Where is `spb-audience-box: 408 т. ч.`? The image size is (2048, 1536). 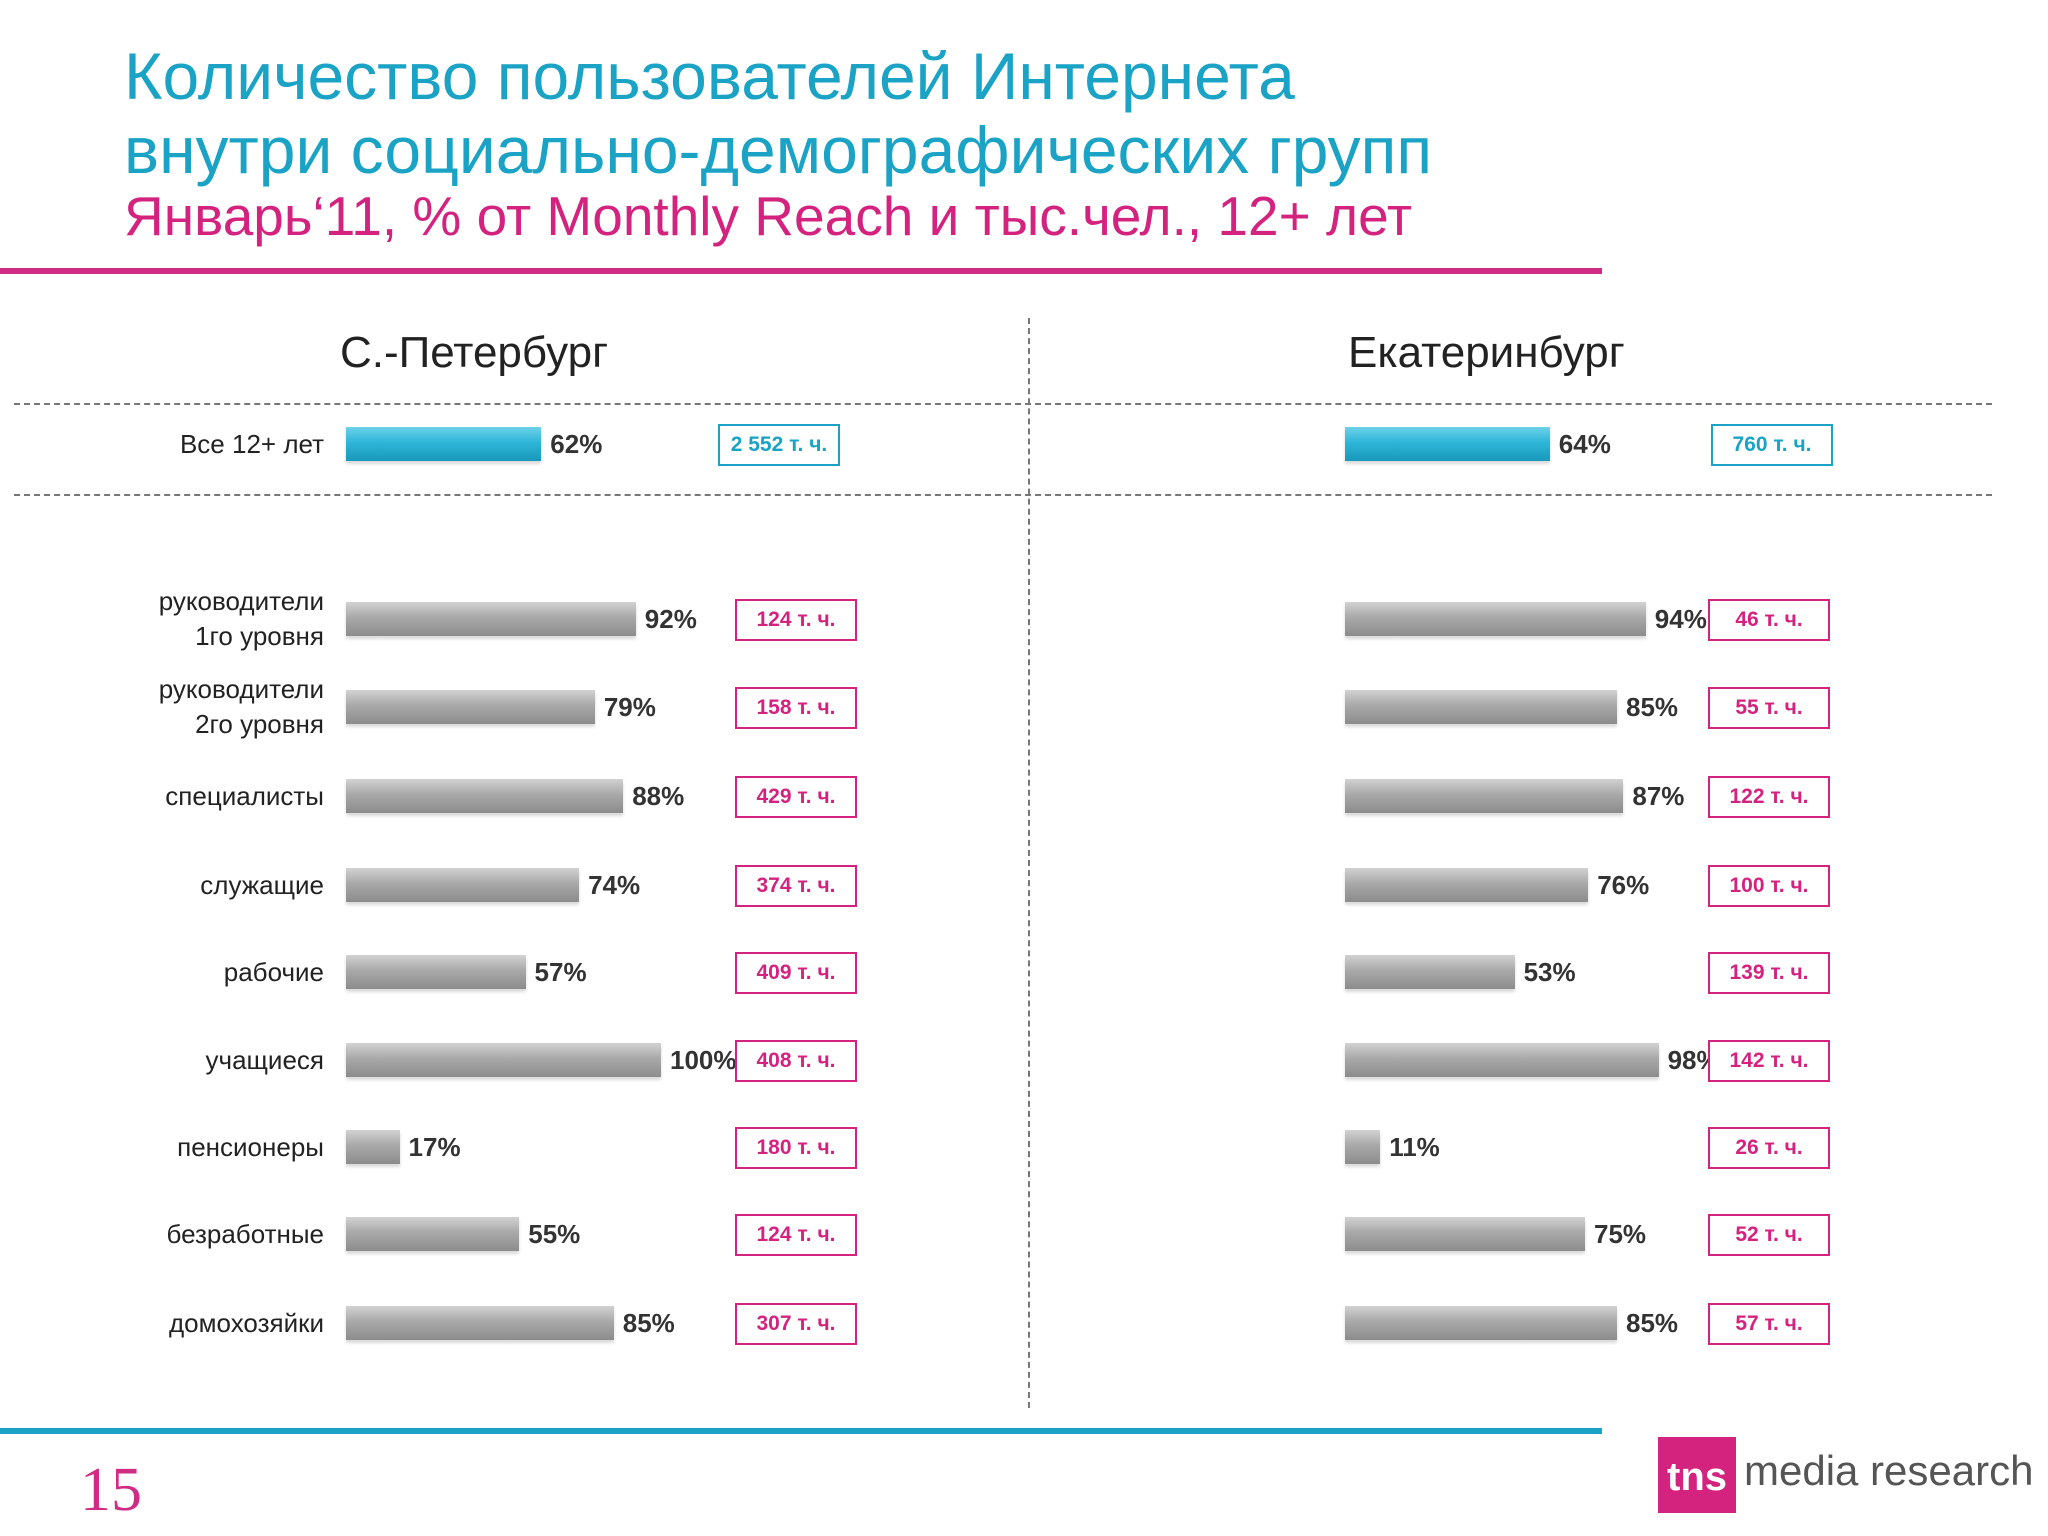
spb-audience-box: 408 т. ч. is located at coordinates (796, 1061).